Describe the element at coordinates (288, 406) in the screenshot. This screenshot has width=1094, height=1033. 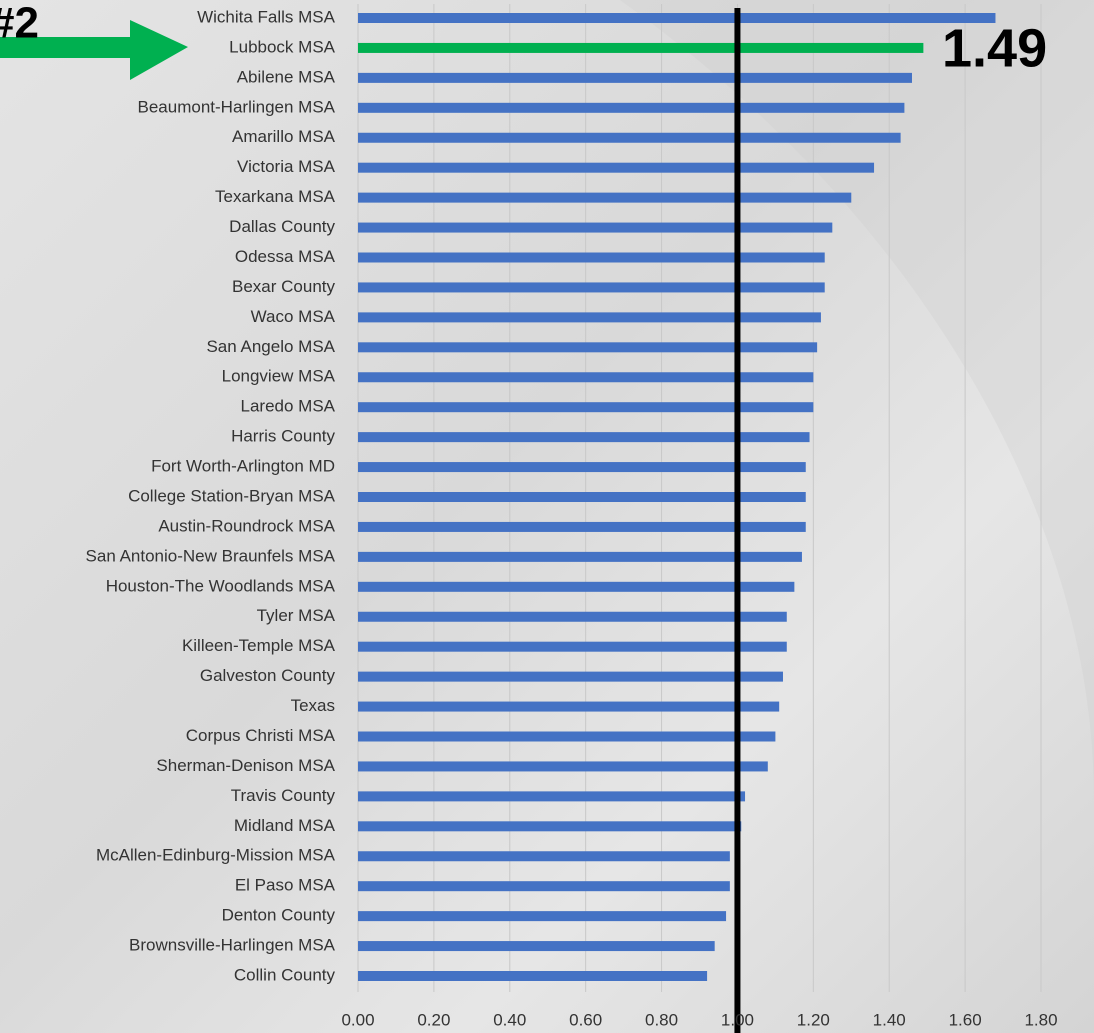
I see `y-tick-label: Laredo MSA` at that location.